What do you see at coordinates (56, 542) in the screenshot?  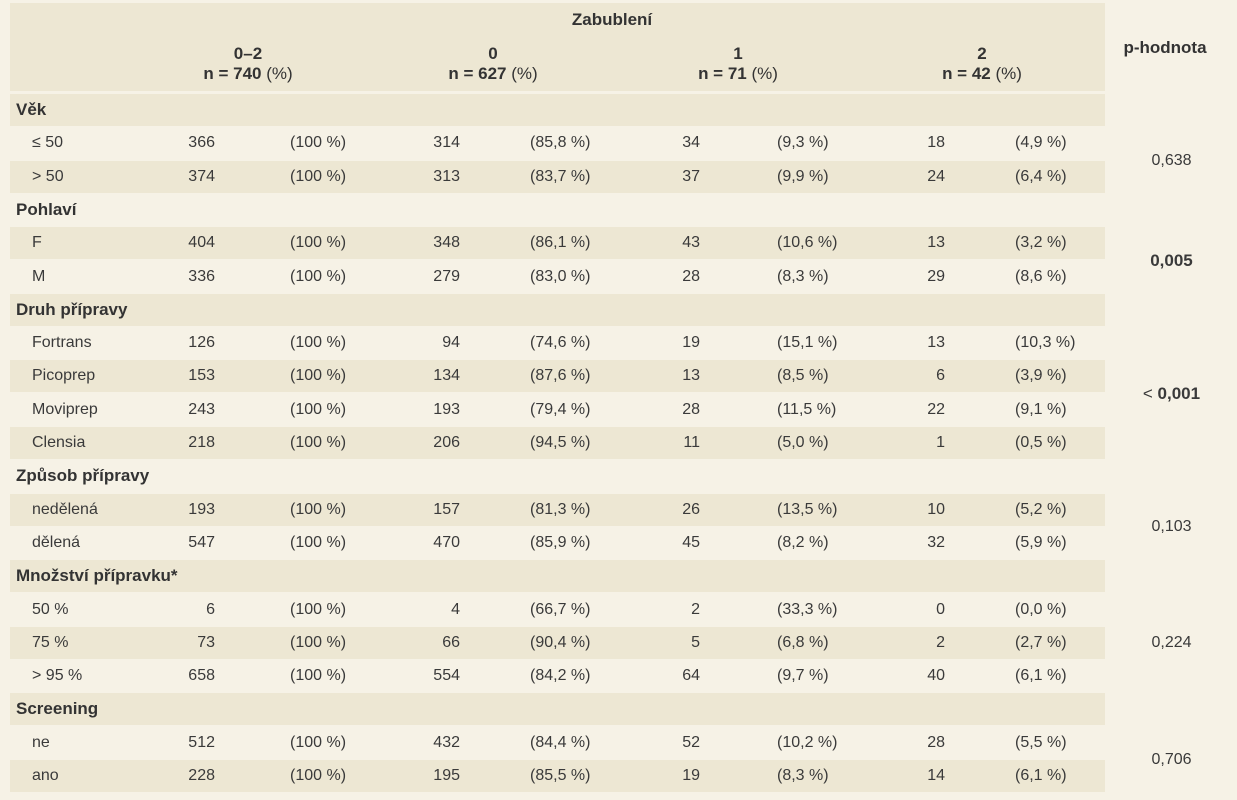 I see `row-label: dělená` at bounding box center [56, 542].